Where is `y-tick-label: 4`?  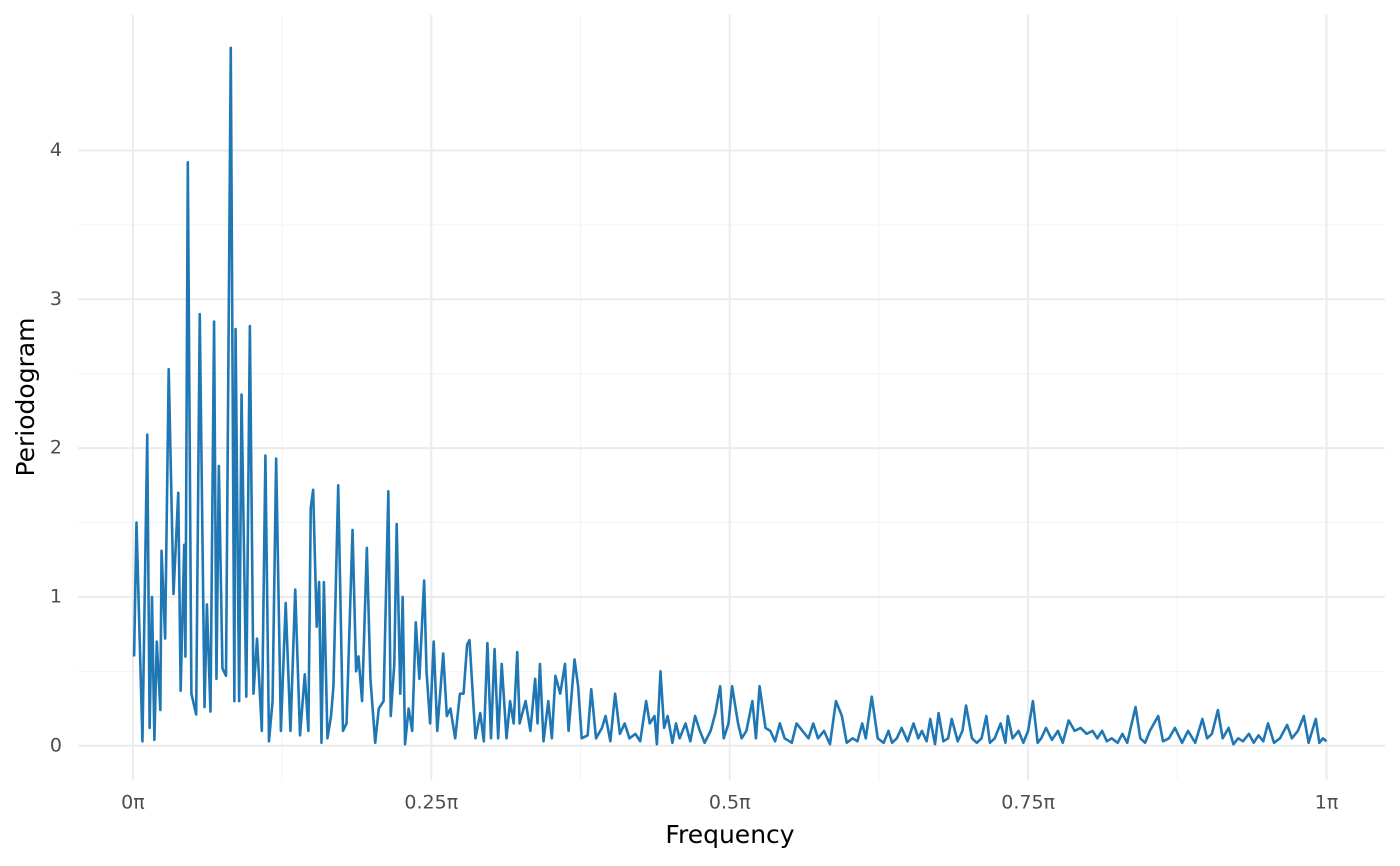
y-tick-label: 4 is located at coordinates (56, 150).